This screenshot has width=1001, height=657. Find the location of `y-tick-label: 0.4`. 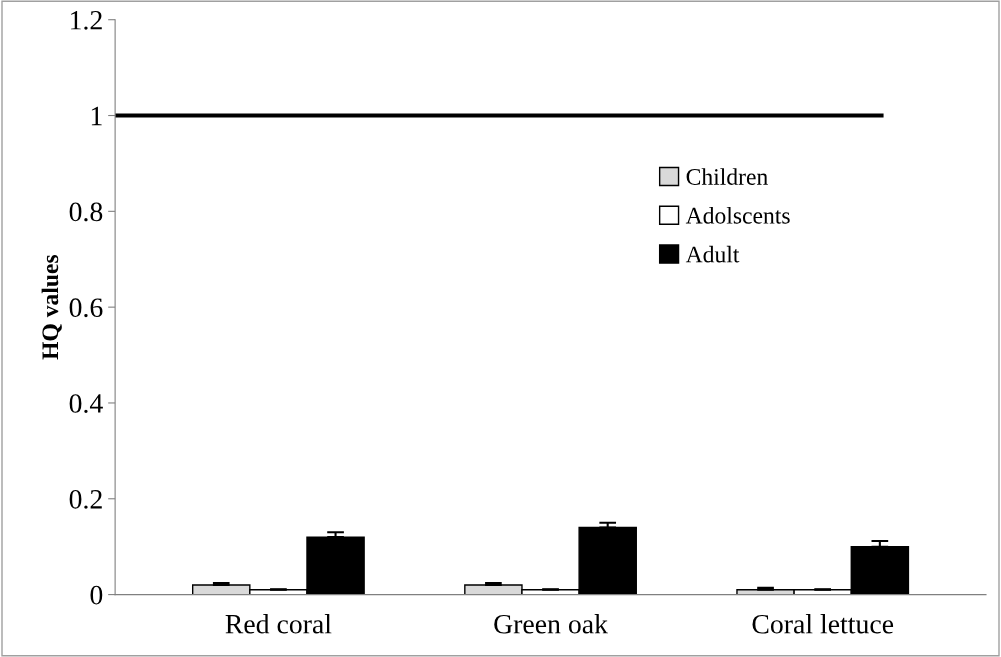

y-tick-label: 0.4 is located at coordinates (86, 403).